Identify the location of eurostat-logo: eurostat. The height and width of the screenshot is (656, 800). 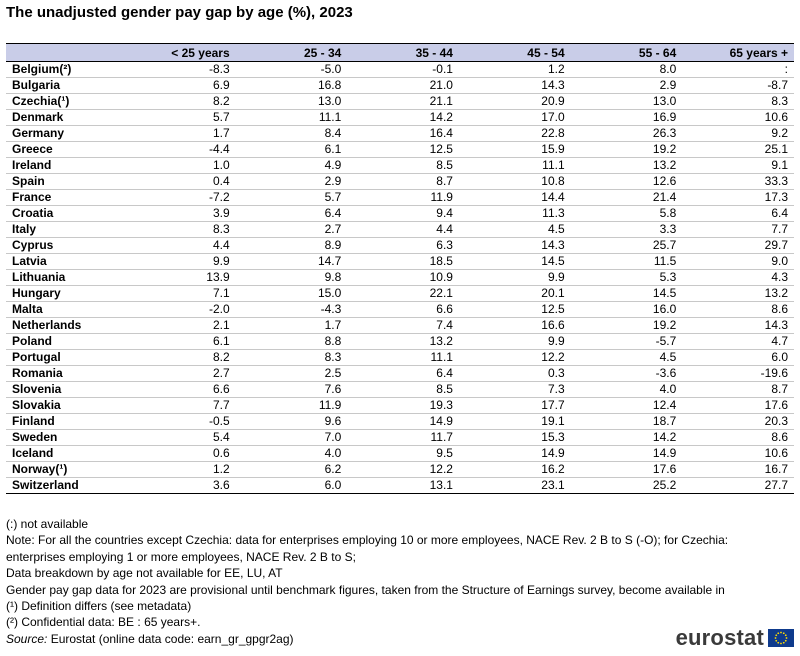
(735, 638).